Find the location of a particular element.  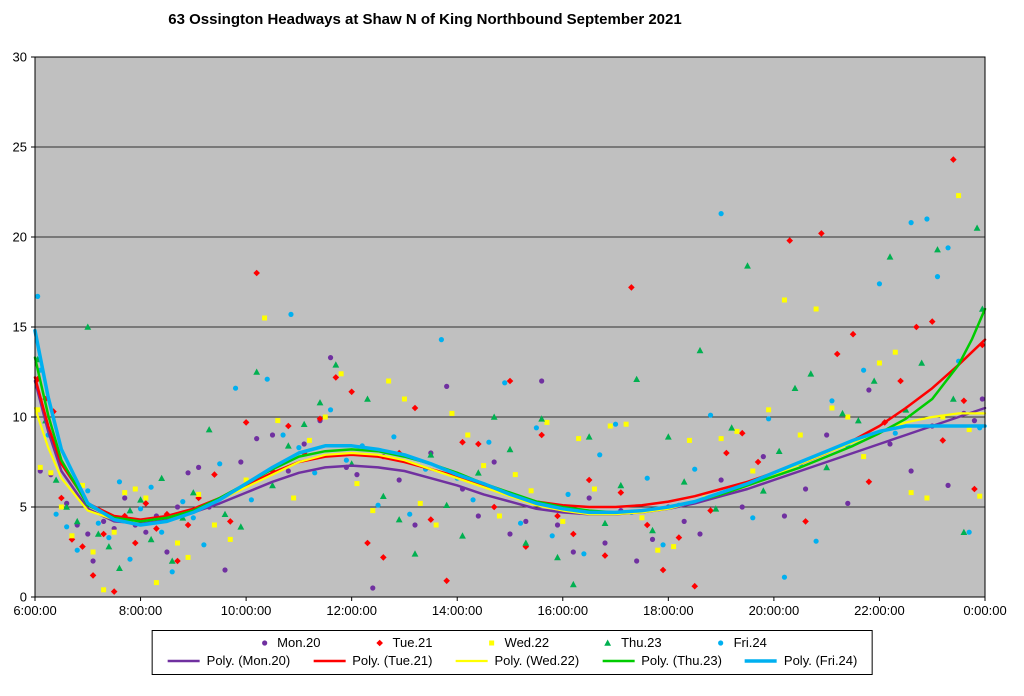

legend-marker is located at coordinates (379, 642).